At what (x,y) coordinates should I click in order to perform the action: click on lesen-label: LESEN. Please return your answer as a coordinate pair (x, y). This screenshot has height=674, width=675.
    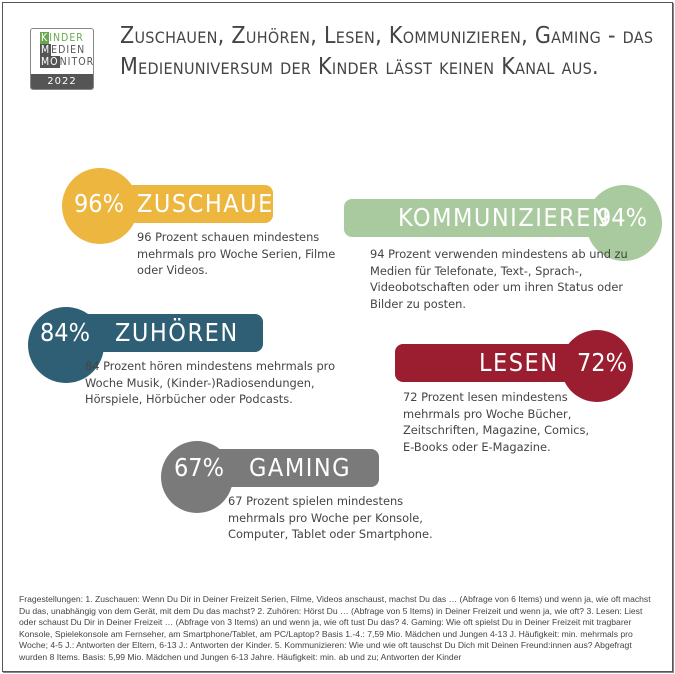
    Looking at the image, I should click on (519, 362).